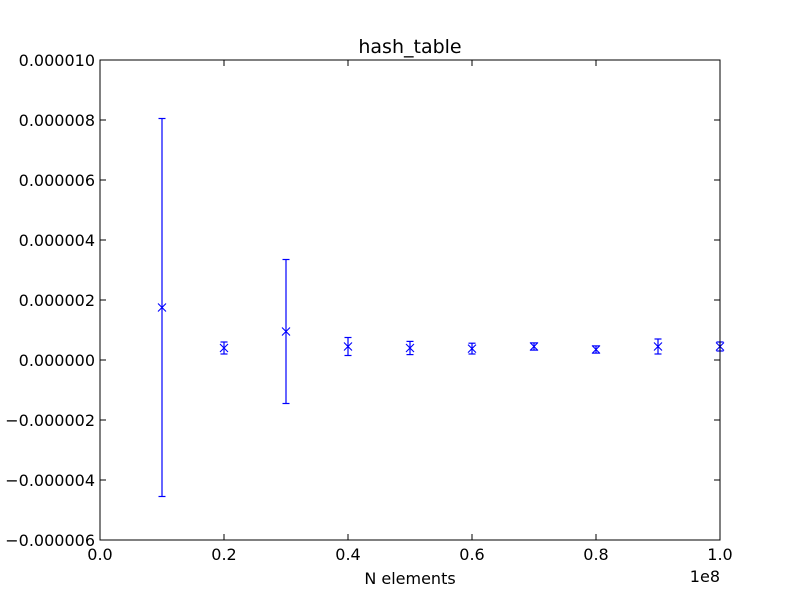 The width and height of the screenshot is (800, 600). I want to click on y-tick-label: 0.000006, so click(57, 180).